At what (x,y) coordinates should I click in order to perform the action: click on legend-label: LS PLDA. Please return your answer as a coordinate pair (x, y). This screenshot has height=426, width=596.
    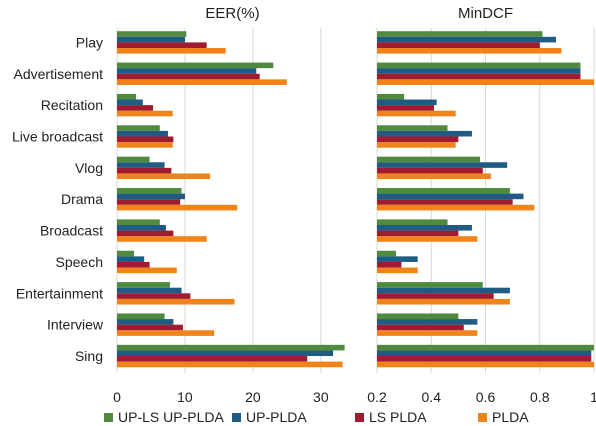
    Looking at the image, I should click on (398, 417).